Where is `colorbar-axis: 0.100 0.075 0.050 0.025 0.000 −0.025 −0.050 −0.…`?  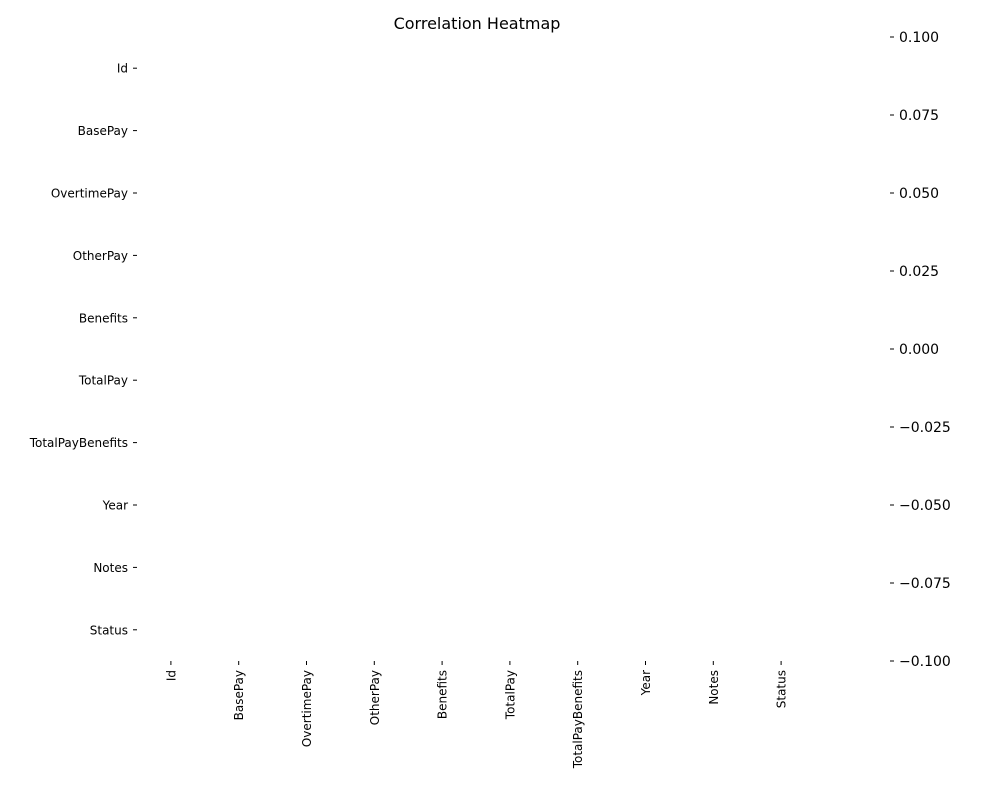 colorbar-axis: 0.100 0.075 0.050 0.025 0.000 −0.025 −0.050 −0.… is located at coordinates (920, 350).